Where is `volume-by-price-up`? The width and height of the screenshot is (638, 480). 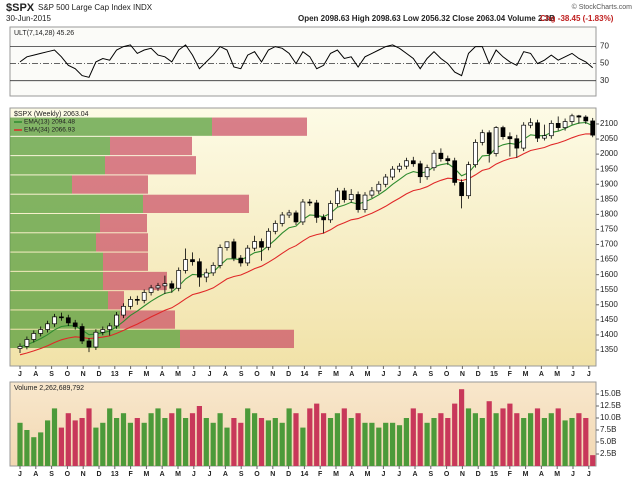 volume-by-price-up is located at coordinates (56, 261).